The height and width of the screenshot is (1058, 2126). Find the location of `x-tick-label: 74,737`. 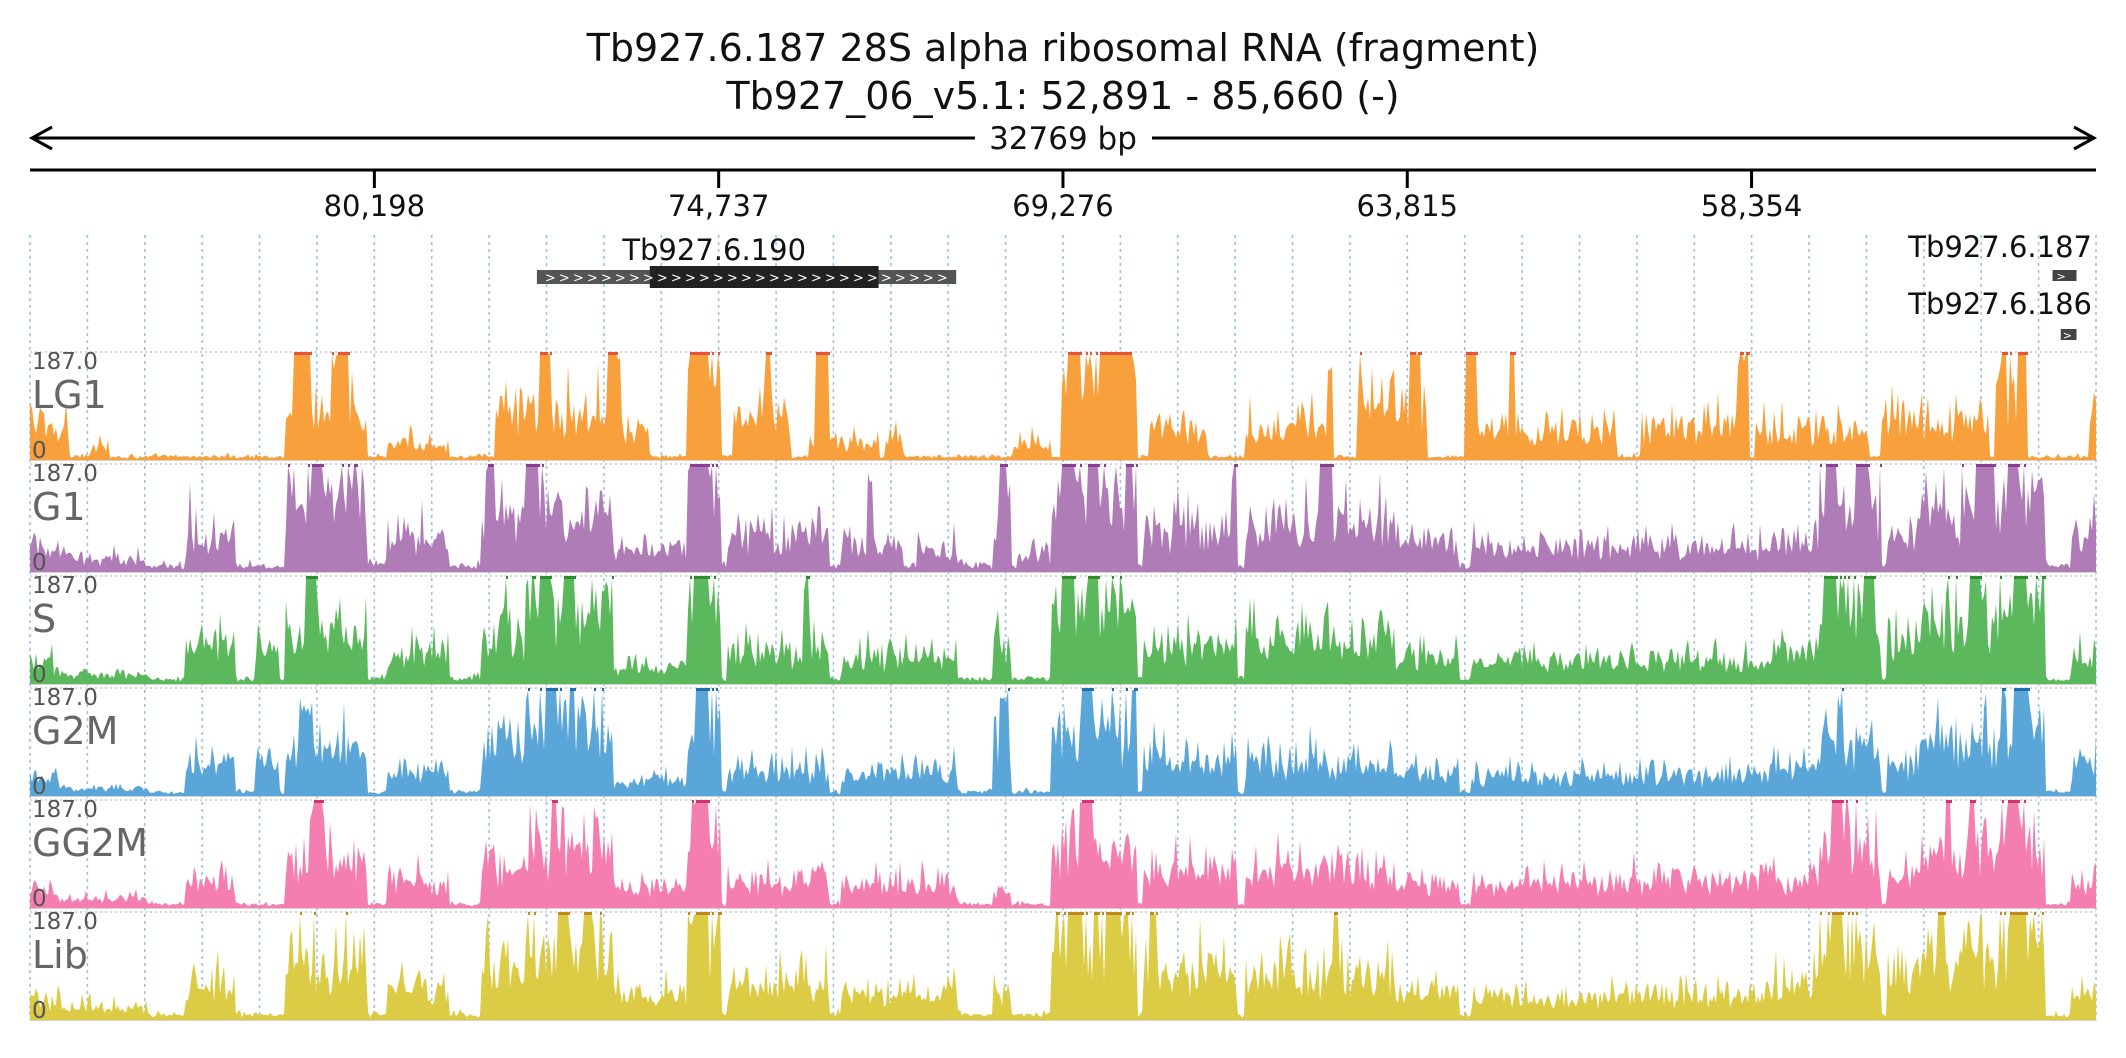

x-tick-label: 74,737 is located at coordinates (718, 206).